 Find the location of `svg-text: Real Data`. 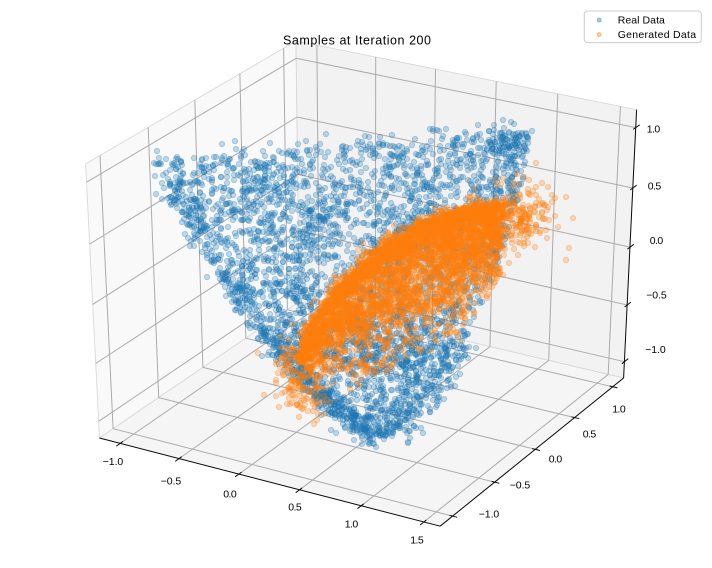

svg-text: Real Data is located at coordinates (641, 21).